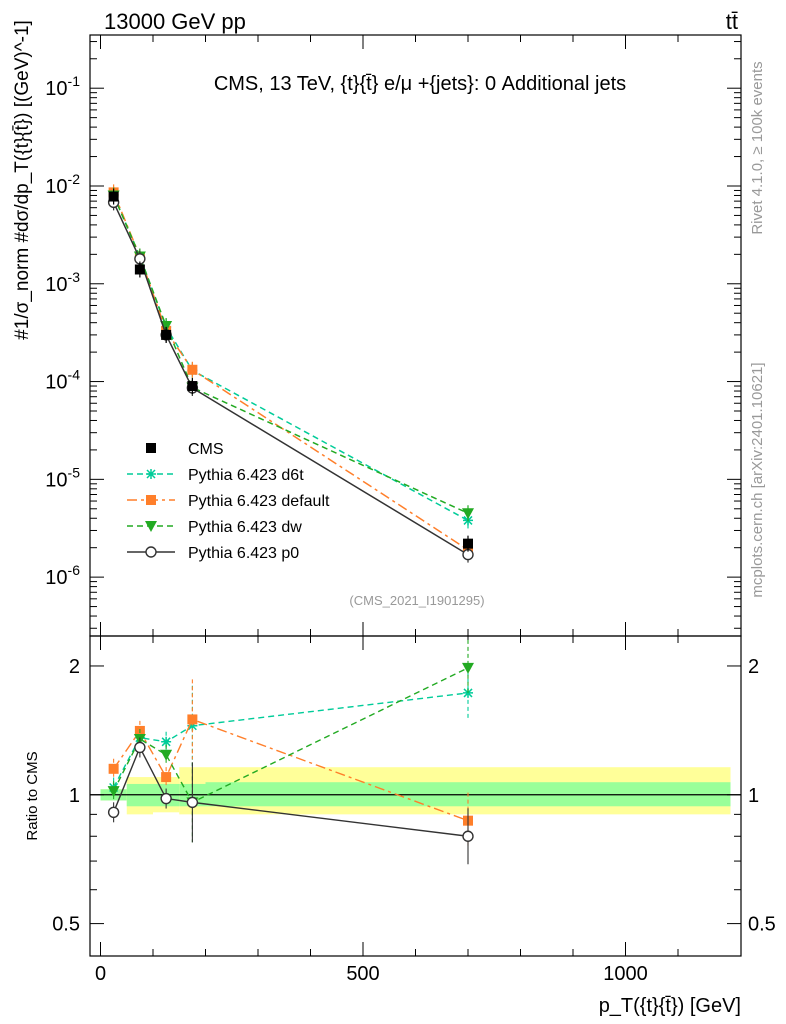  Describe the element at coordinates (290, 801) in the screenshot. I see `ratio-series-pythia-6-423-p0` at that location.